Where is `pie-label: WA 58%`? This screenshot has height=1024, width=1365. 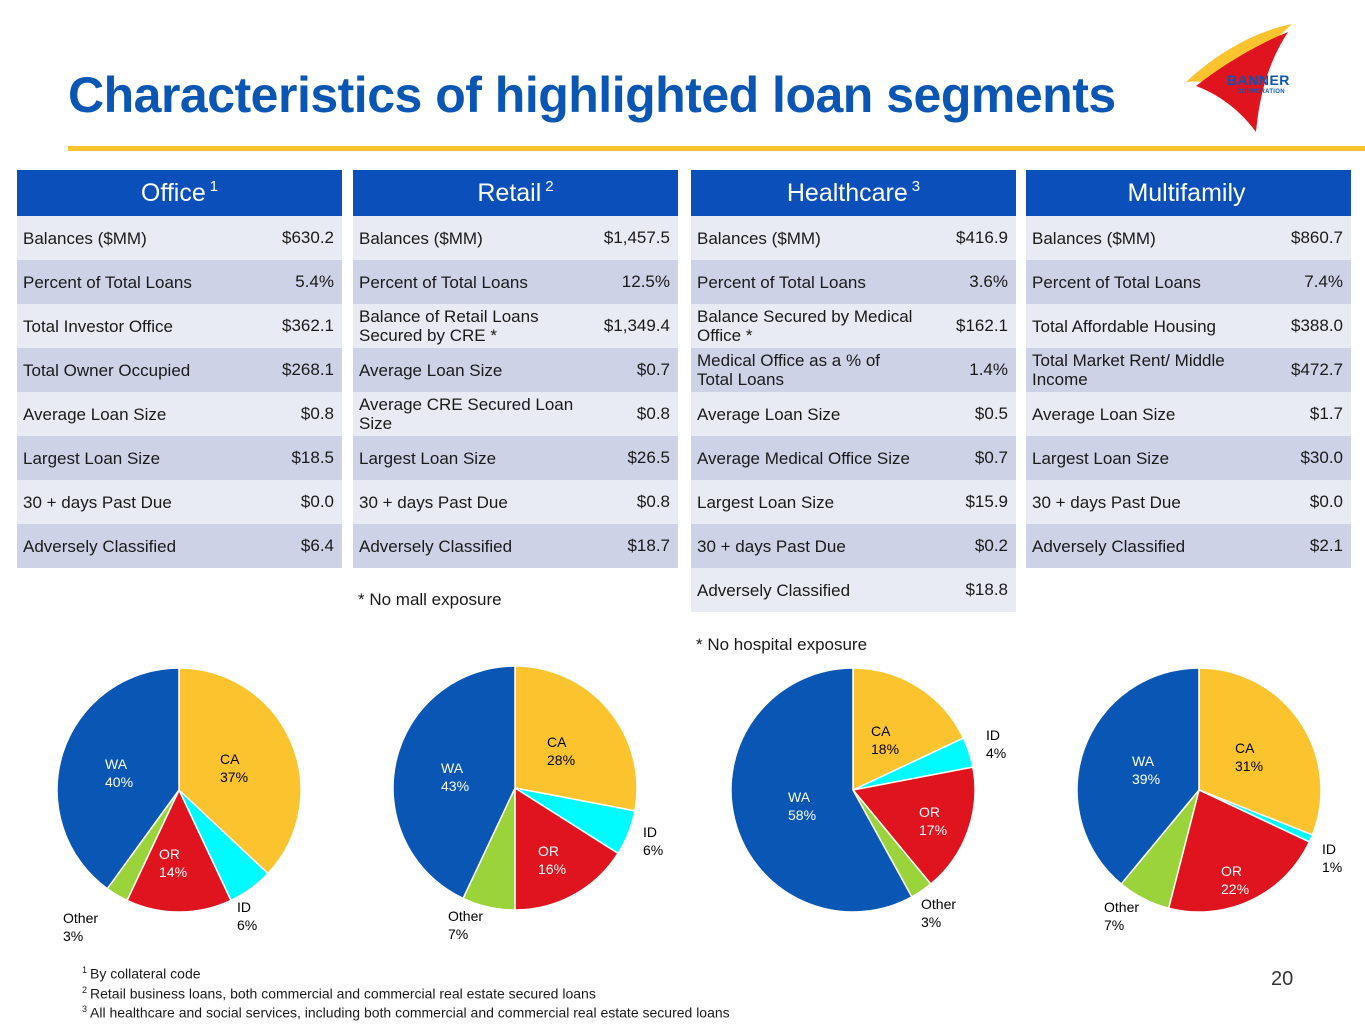
pie-label: WA 58% is located at coordinates (802, 806).